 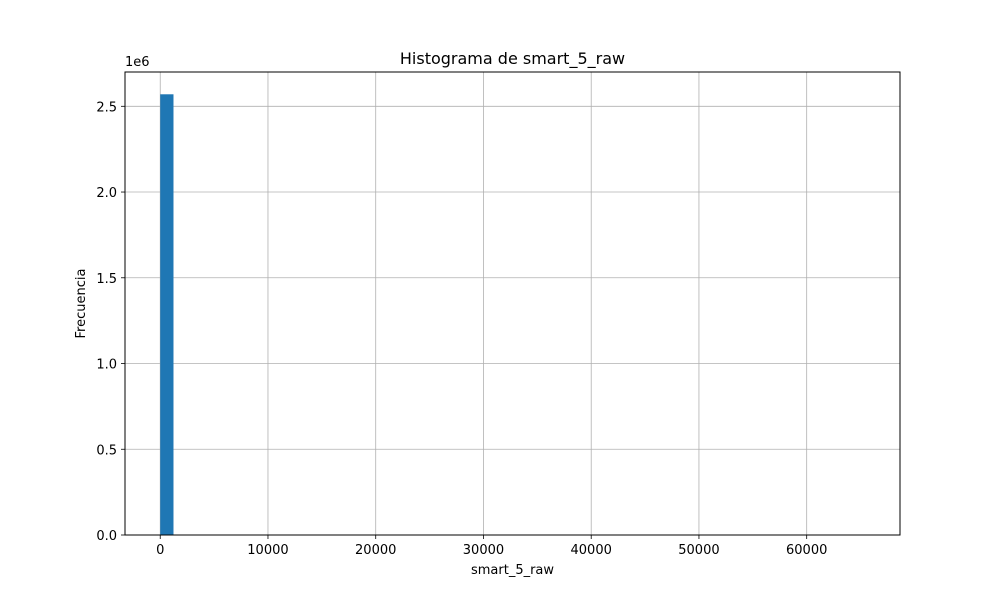 What do you see at coordinates (106, 279) in the screenshot?
I see `y-tick-label: 1.5` at bounding box center [106, 279].